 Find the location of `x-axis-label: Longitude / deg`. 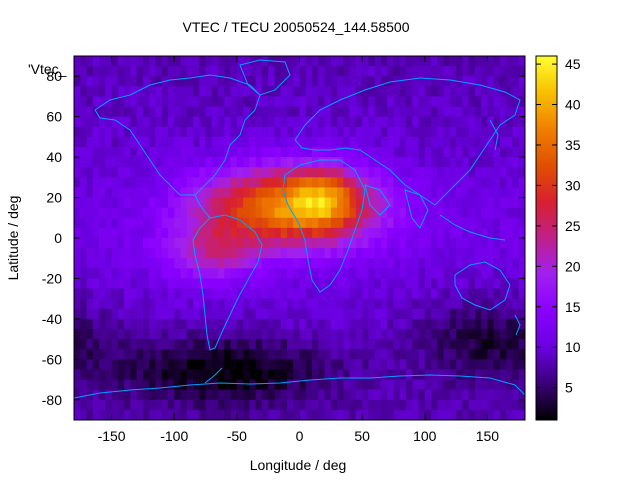

x-axis-label: Longitude / deg is located at coordinates (298, 465).